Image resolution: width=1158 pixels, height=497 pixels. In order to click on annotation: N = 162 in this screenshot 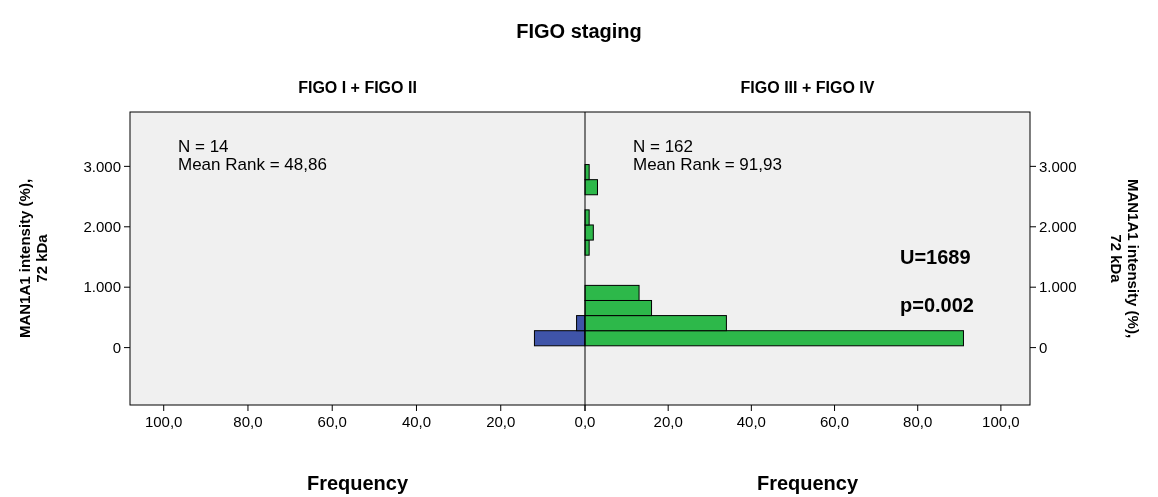, I will do `click(663, 146)`.